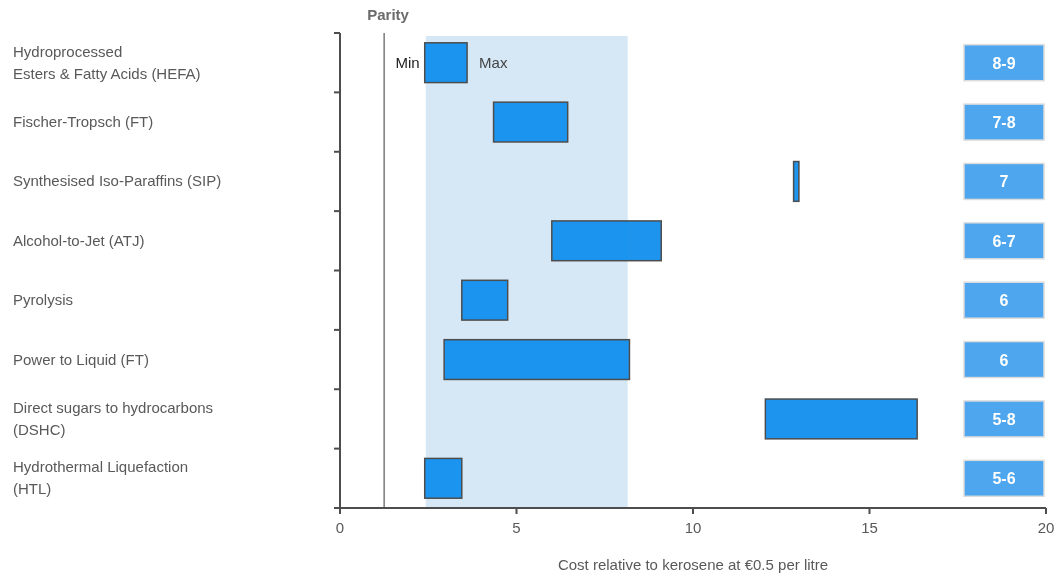  What do you see at coordinates (117, 181) in the screenshot?
I see `y-tick-label: Synthesised Iso-Paraffins (SIP)` at bounding box center [117, 181].